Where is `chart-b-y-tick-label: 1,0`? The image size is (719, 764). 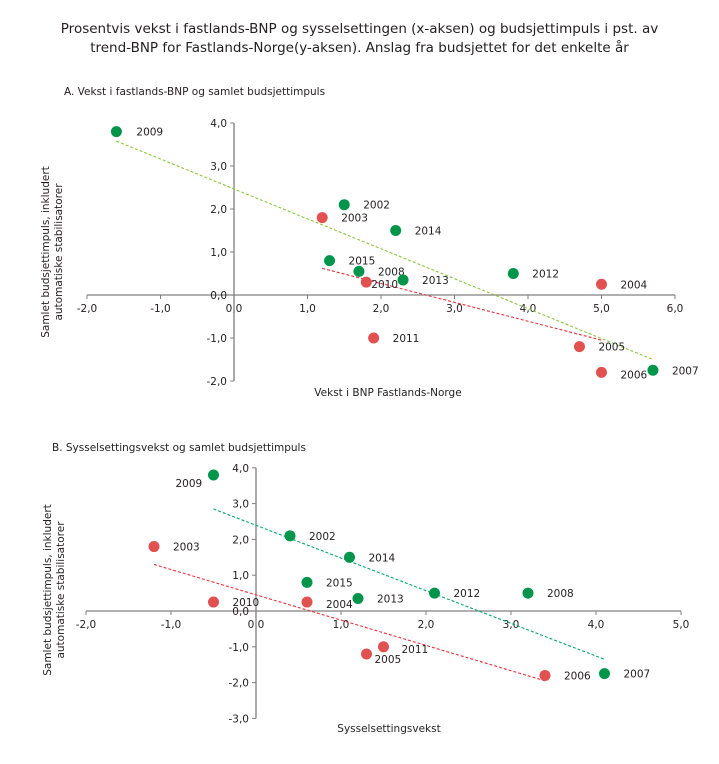
chart-b-y-tick-label: 1,0 is located at coordinates (240, 576).